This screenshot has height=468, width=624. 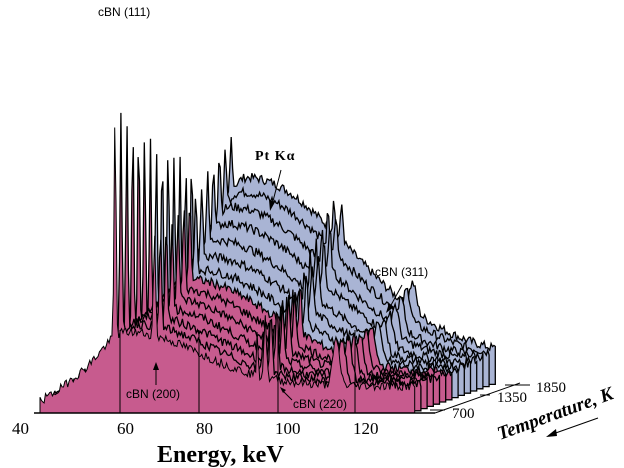 I want to click on x-tick-label: 80, so click(x=204, y=428).